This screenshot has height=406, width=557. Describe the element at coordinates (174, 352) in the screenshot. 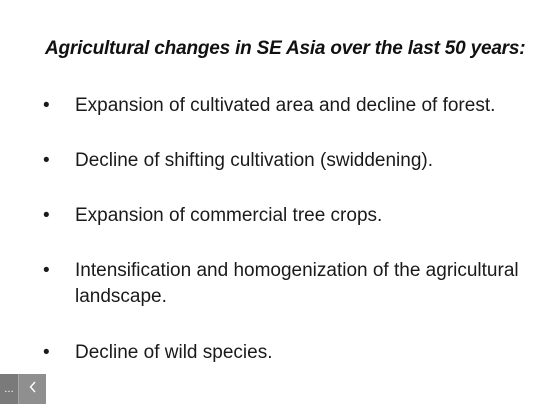

I see `bullet-text: Decline of wild species.` at that location.